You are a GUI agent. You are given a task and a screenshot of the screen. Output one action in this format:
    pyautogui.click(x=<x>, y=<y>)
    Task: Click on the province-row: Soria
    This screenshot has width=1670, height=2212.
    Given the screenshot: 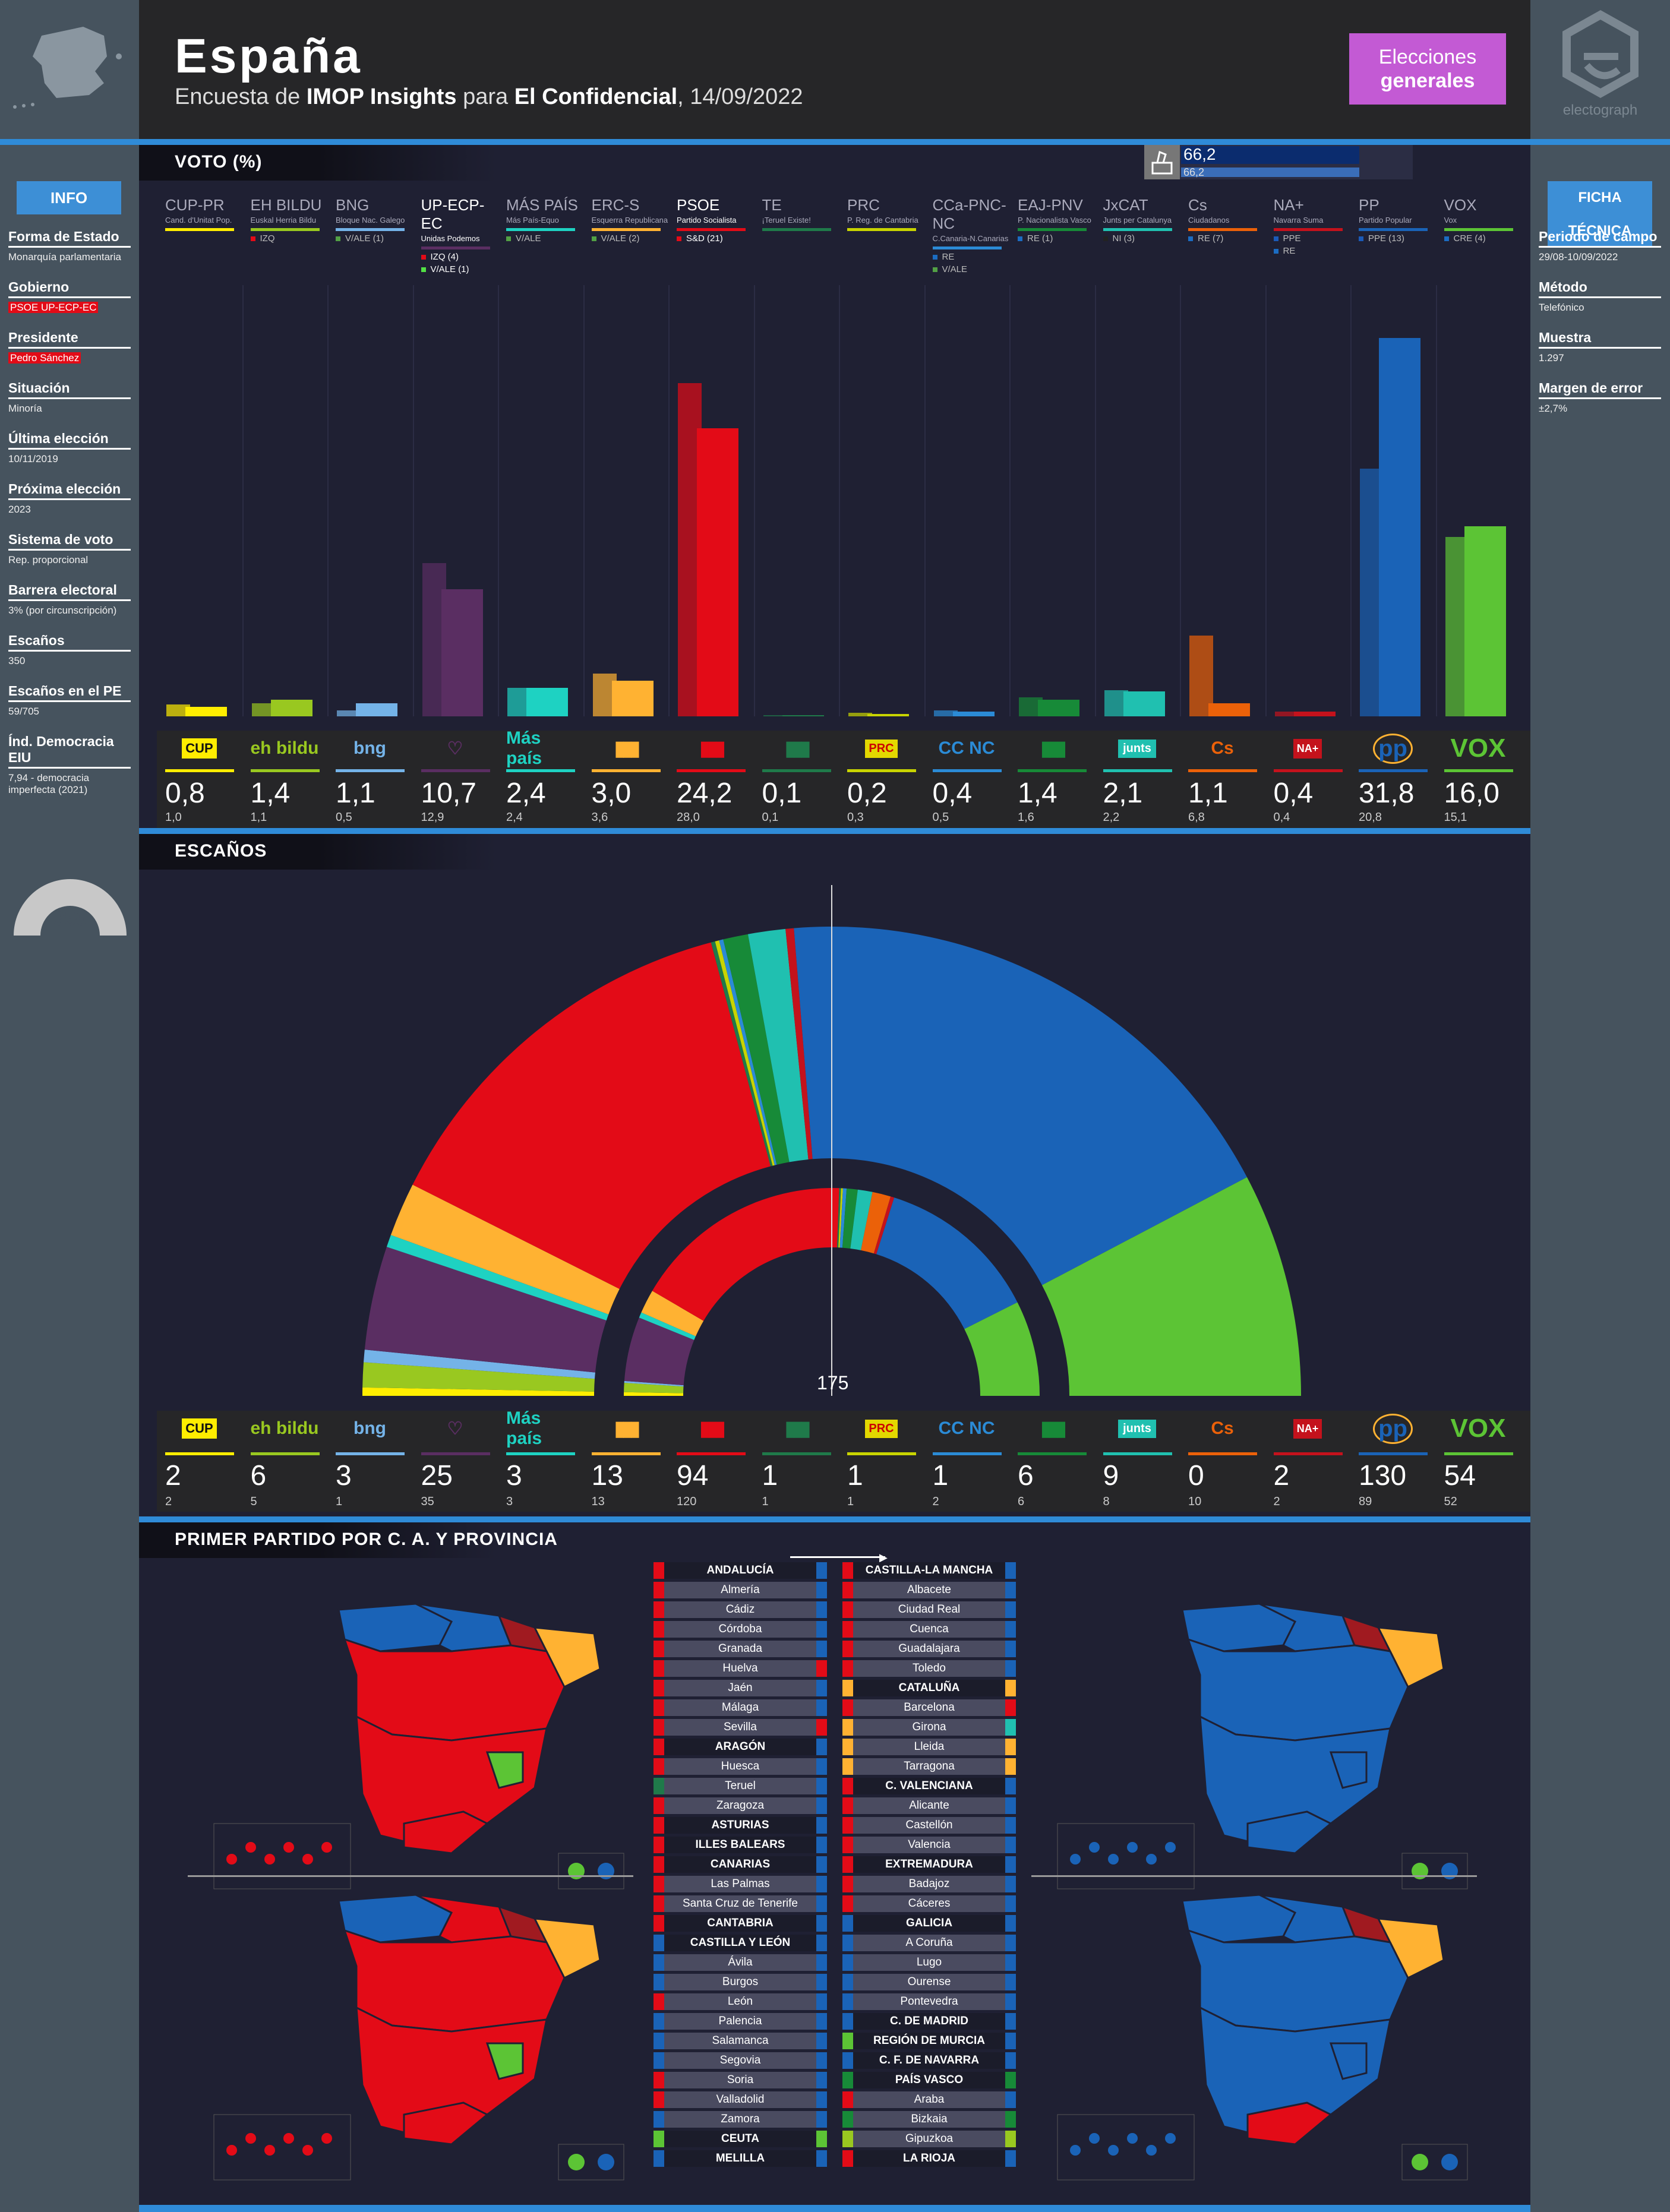 What is the action you would take?
    pyautogui.click(x=740, y=2080)
    